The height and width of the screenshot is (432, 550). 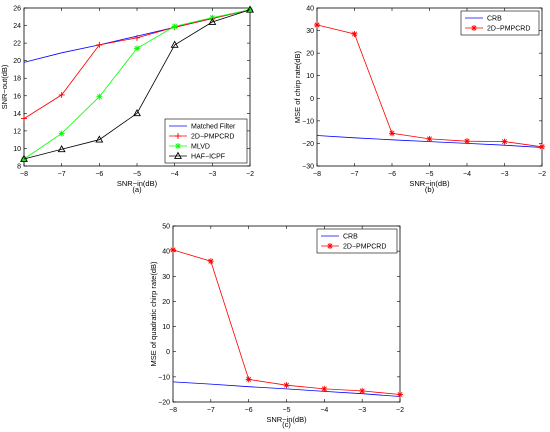 What do you see at coordinates (4, 86) in the screenshot?
I see `y-axis-label: SNR−out(dB)` at bounding box center [4, 86].